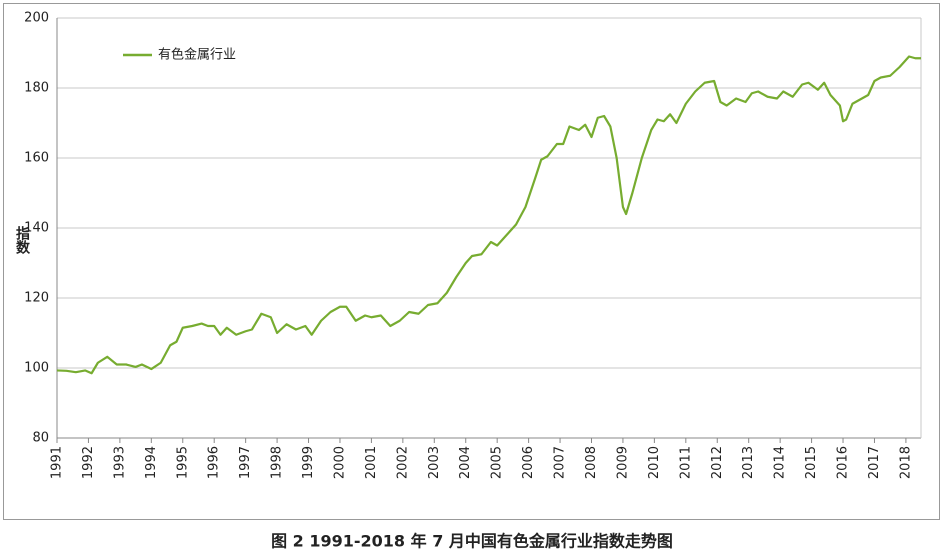 The width and height of the screenshot is (945, 554). What do you see at coordinates (465, 462) in the screenshot?
I see `x-tick-label: 2004` at bounding box center [465, 462].